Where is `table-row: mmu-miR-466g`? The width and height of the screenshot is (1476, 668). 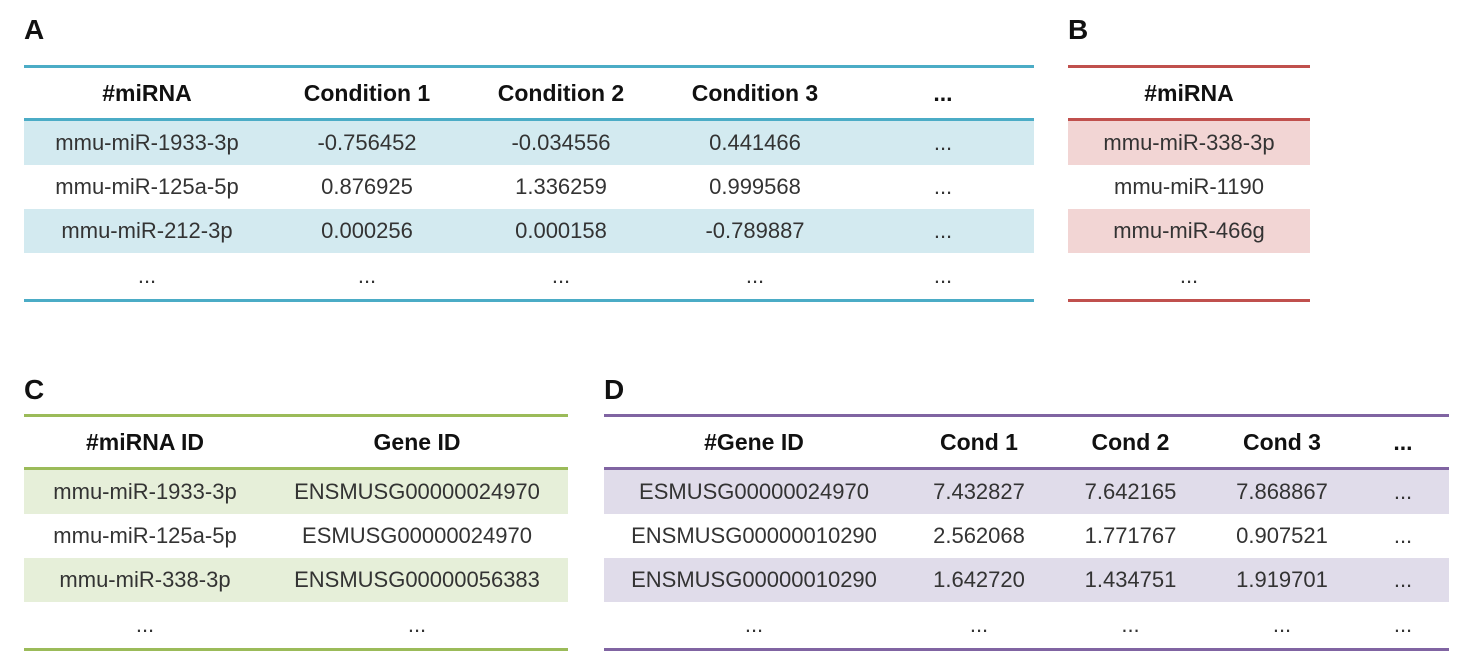 table-row: mmu-miR-466g is located at coordinates (1189, 231).